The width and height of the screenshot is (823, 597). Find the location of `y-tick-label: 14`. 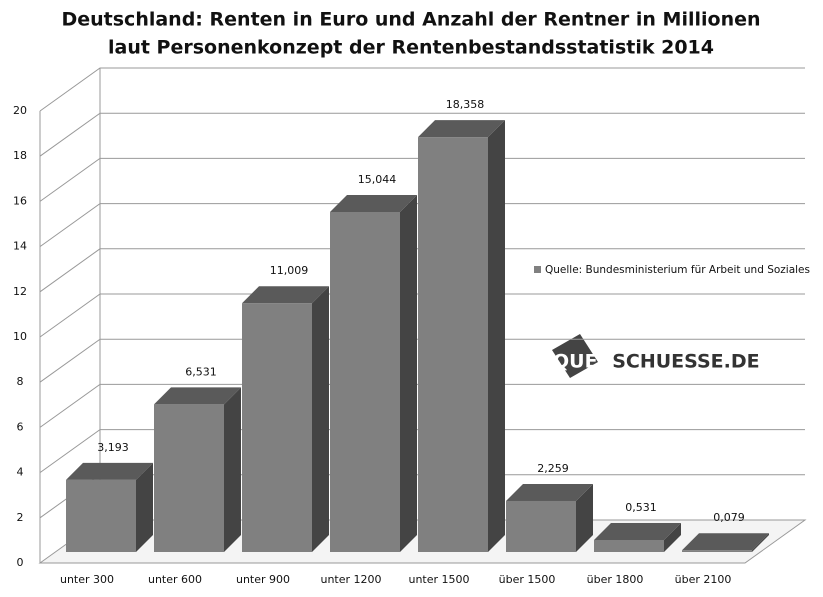

y-tick-label: 14 is located at coordinates (20, 246).